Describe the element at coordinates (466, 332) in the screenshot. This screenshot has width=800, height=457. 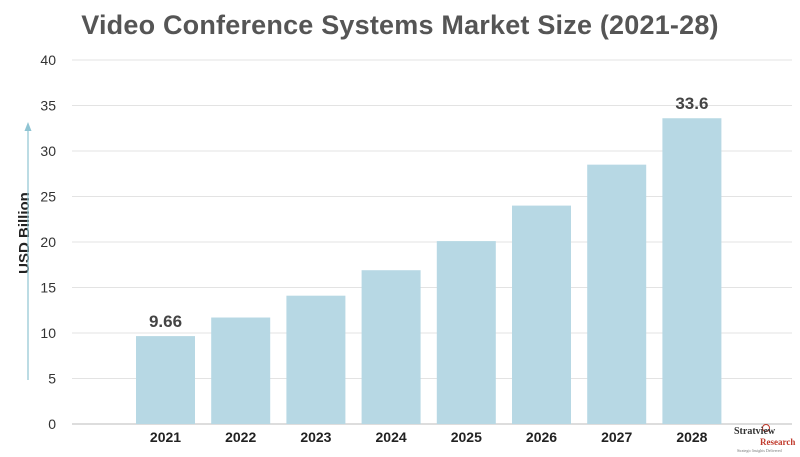
I see `bar-2025` at that location.